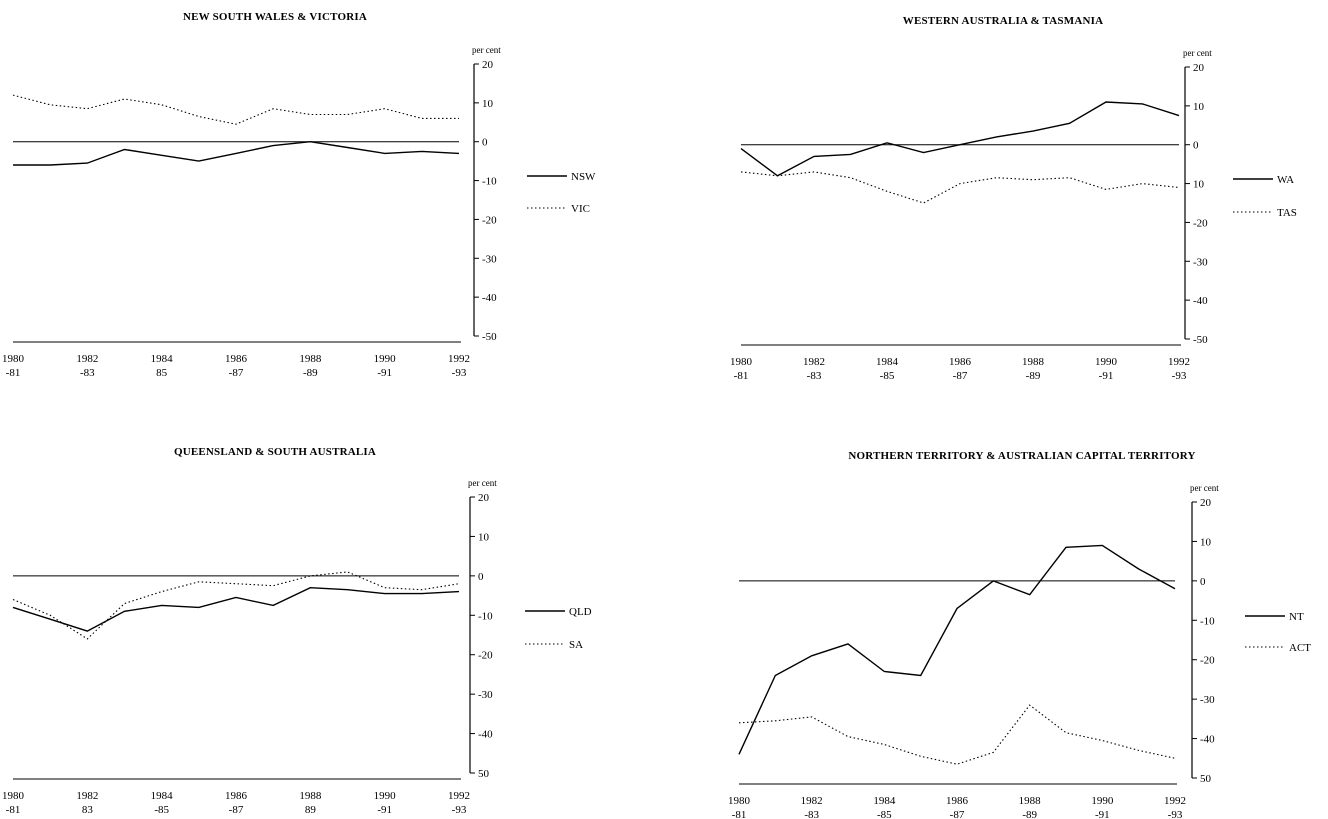 Image resolution: width=1328 pixels, height=819 pixels. I want to click on legend-label-nsw: NSW, so click(583, 177).